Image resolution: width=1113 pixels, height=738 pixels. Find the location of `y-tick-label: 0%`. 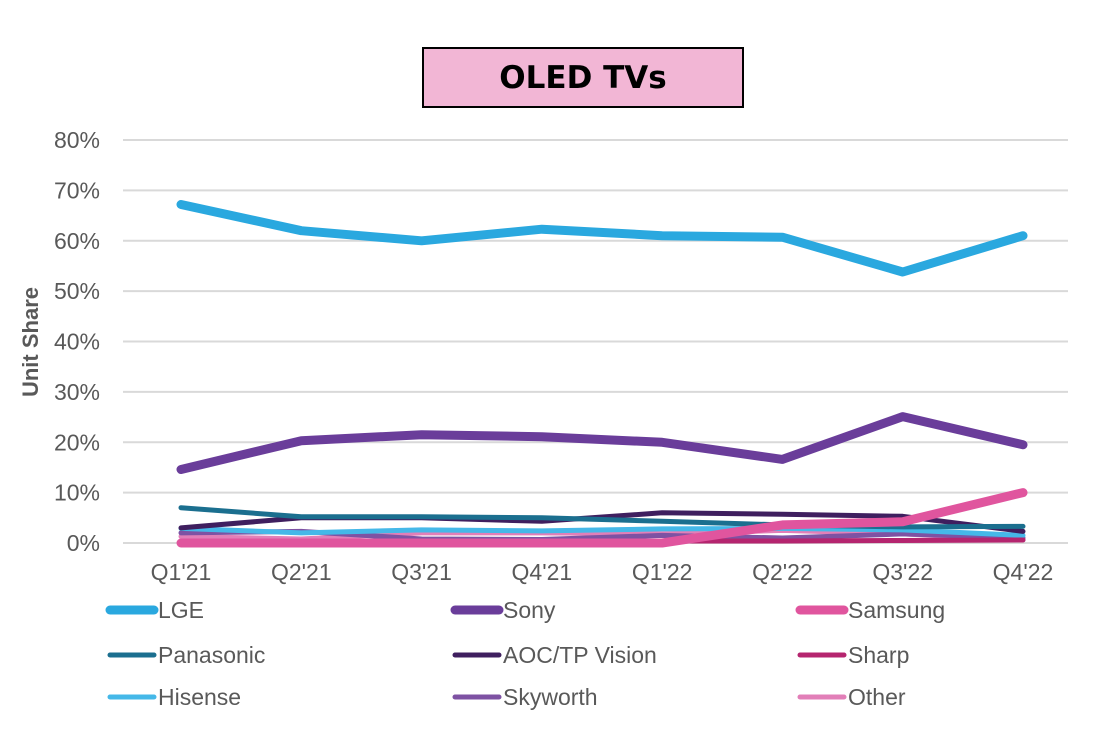

y-tick-label: 0% is located at coordinates (83, 543).